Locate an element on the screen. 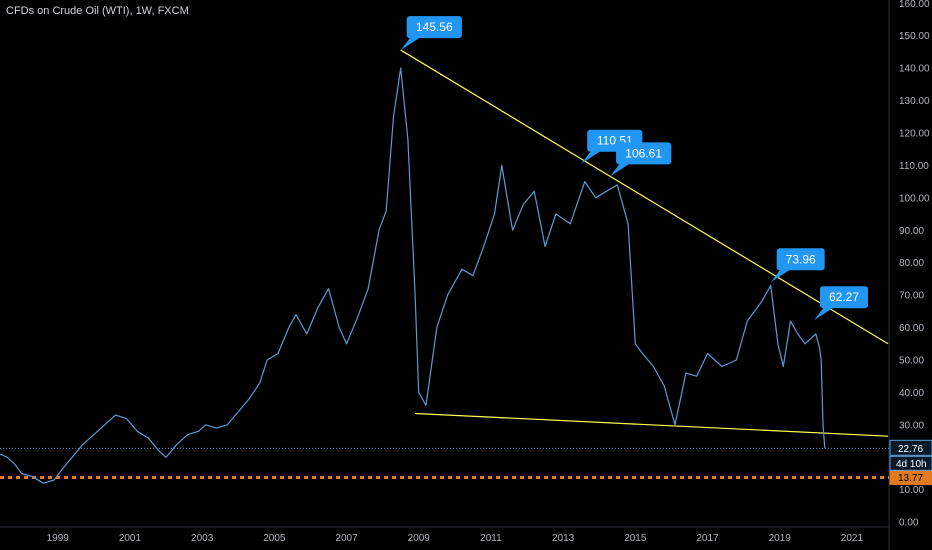 Image resolution: width=932 pixels, height=550 pixels. callout-label: 145.56 is located at coordinates (434, 27).